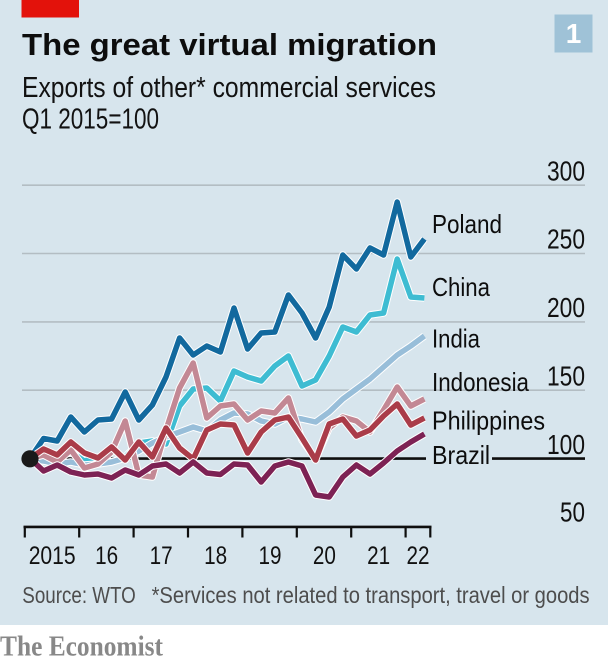  What do you see at coordinates (461, 455) in the screenshot?
I see `svg-text: Brazil` at bounding box center [461, 455].